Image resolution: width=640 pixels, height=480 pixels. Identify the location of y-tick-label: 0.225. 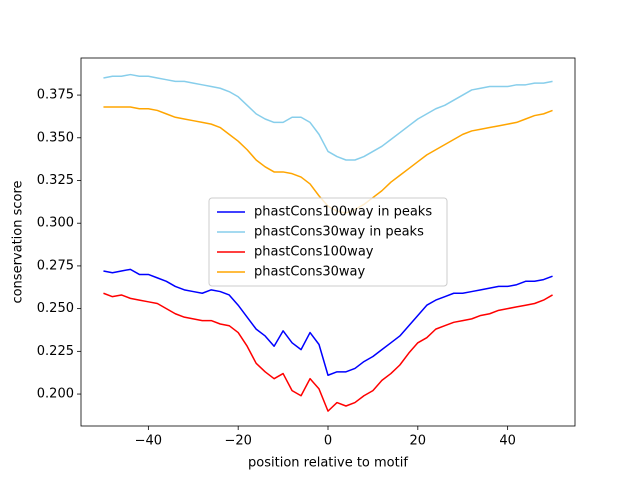
(55, 351).